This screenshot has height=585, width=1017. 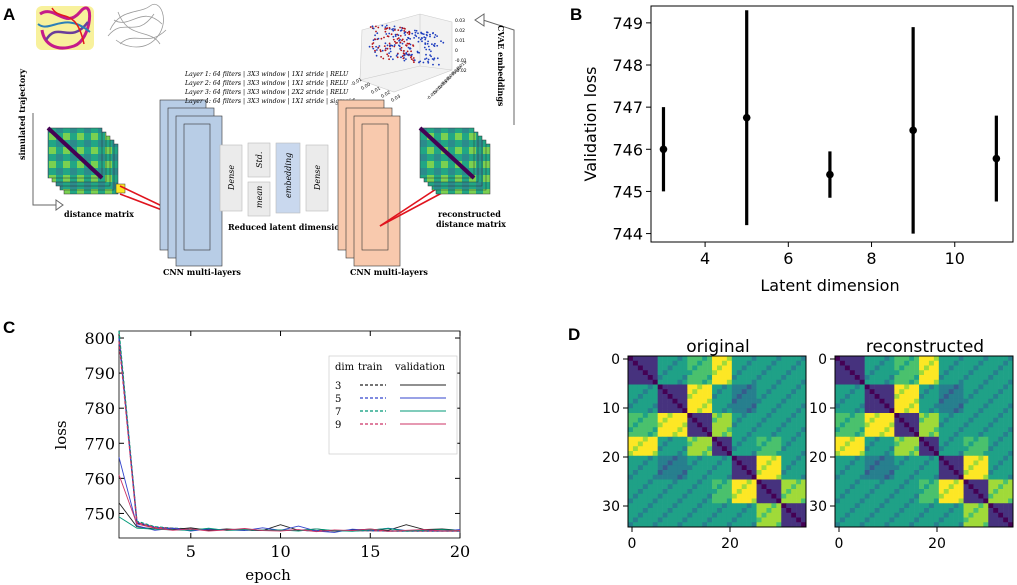 I want to click on panel-b-marks, so click(x=830, y=122).